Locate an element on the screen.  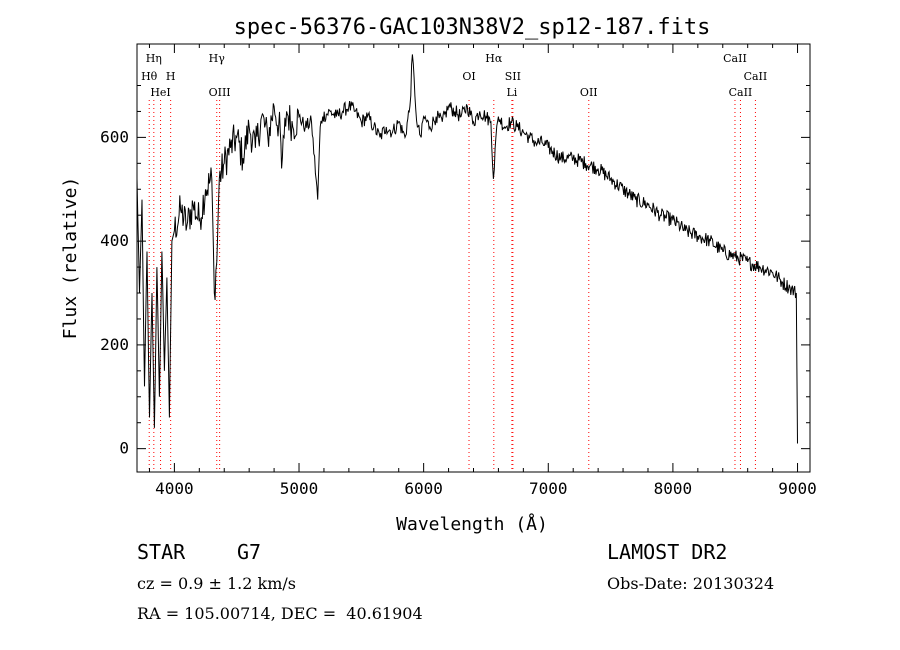
x-tick-label: 4000 is located at coordinates (174, 488).